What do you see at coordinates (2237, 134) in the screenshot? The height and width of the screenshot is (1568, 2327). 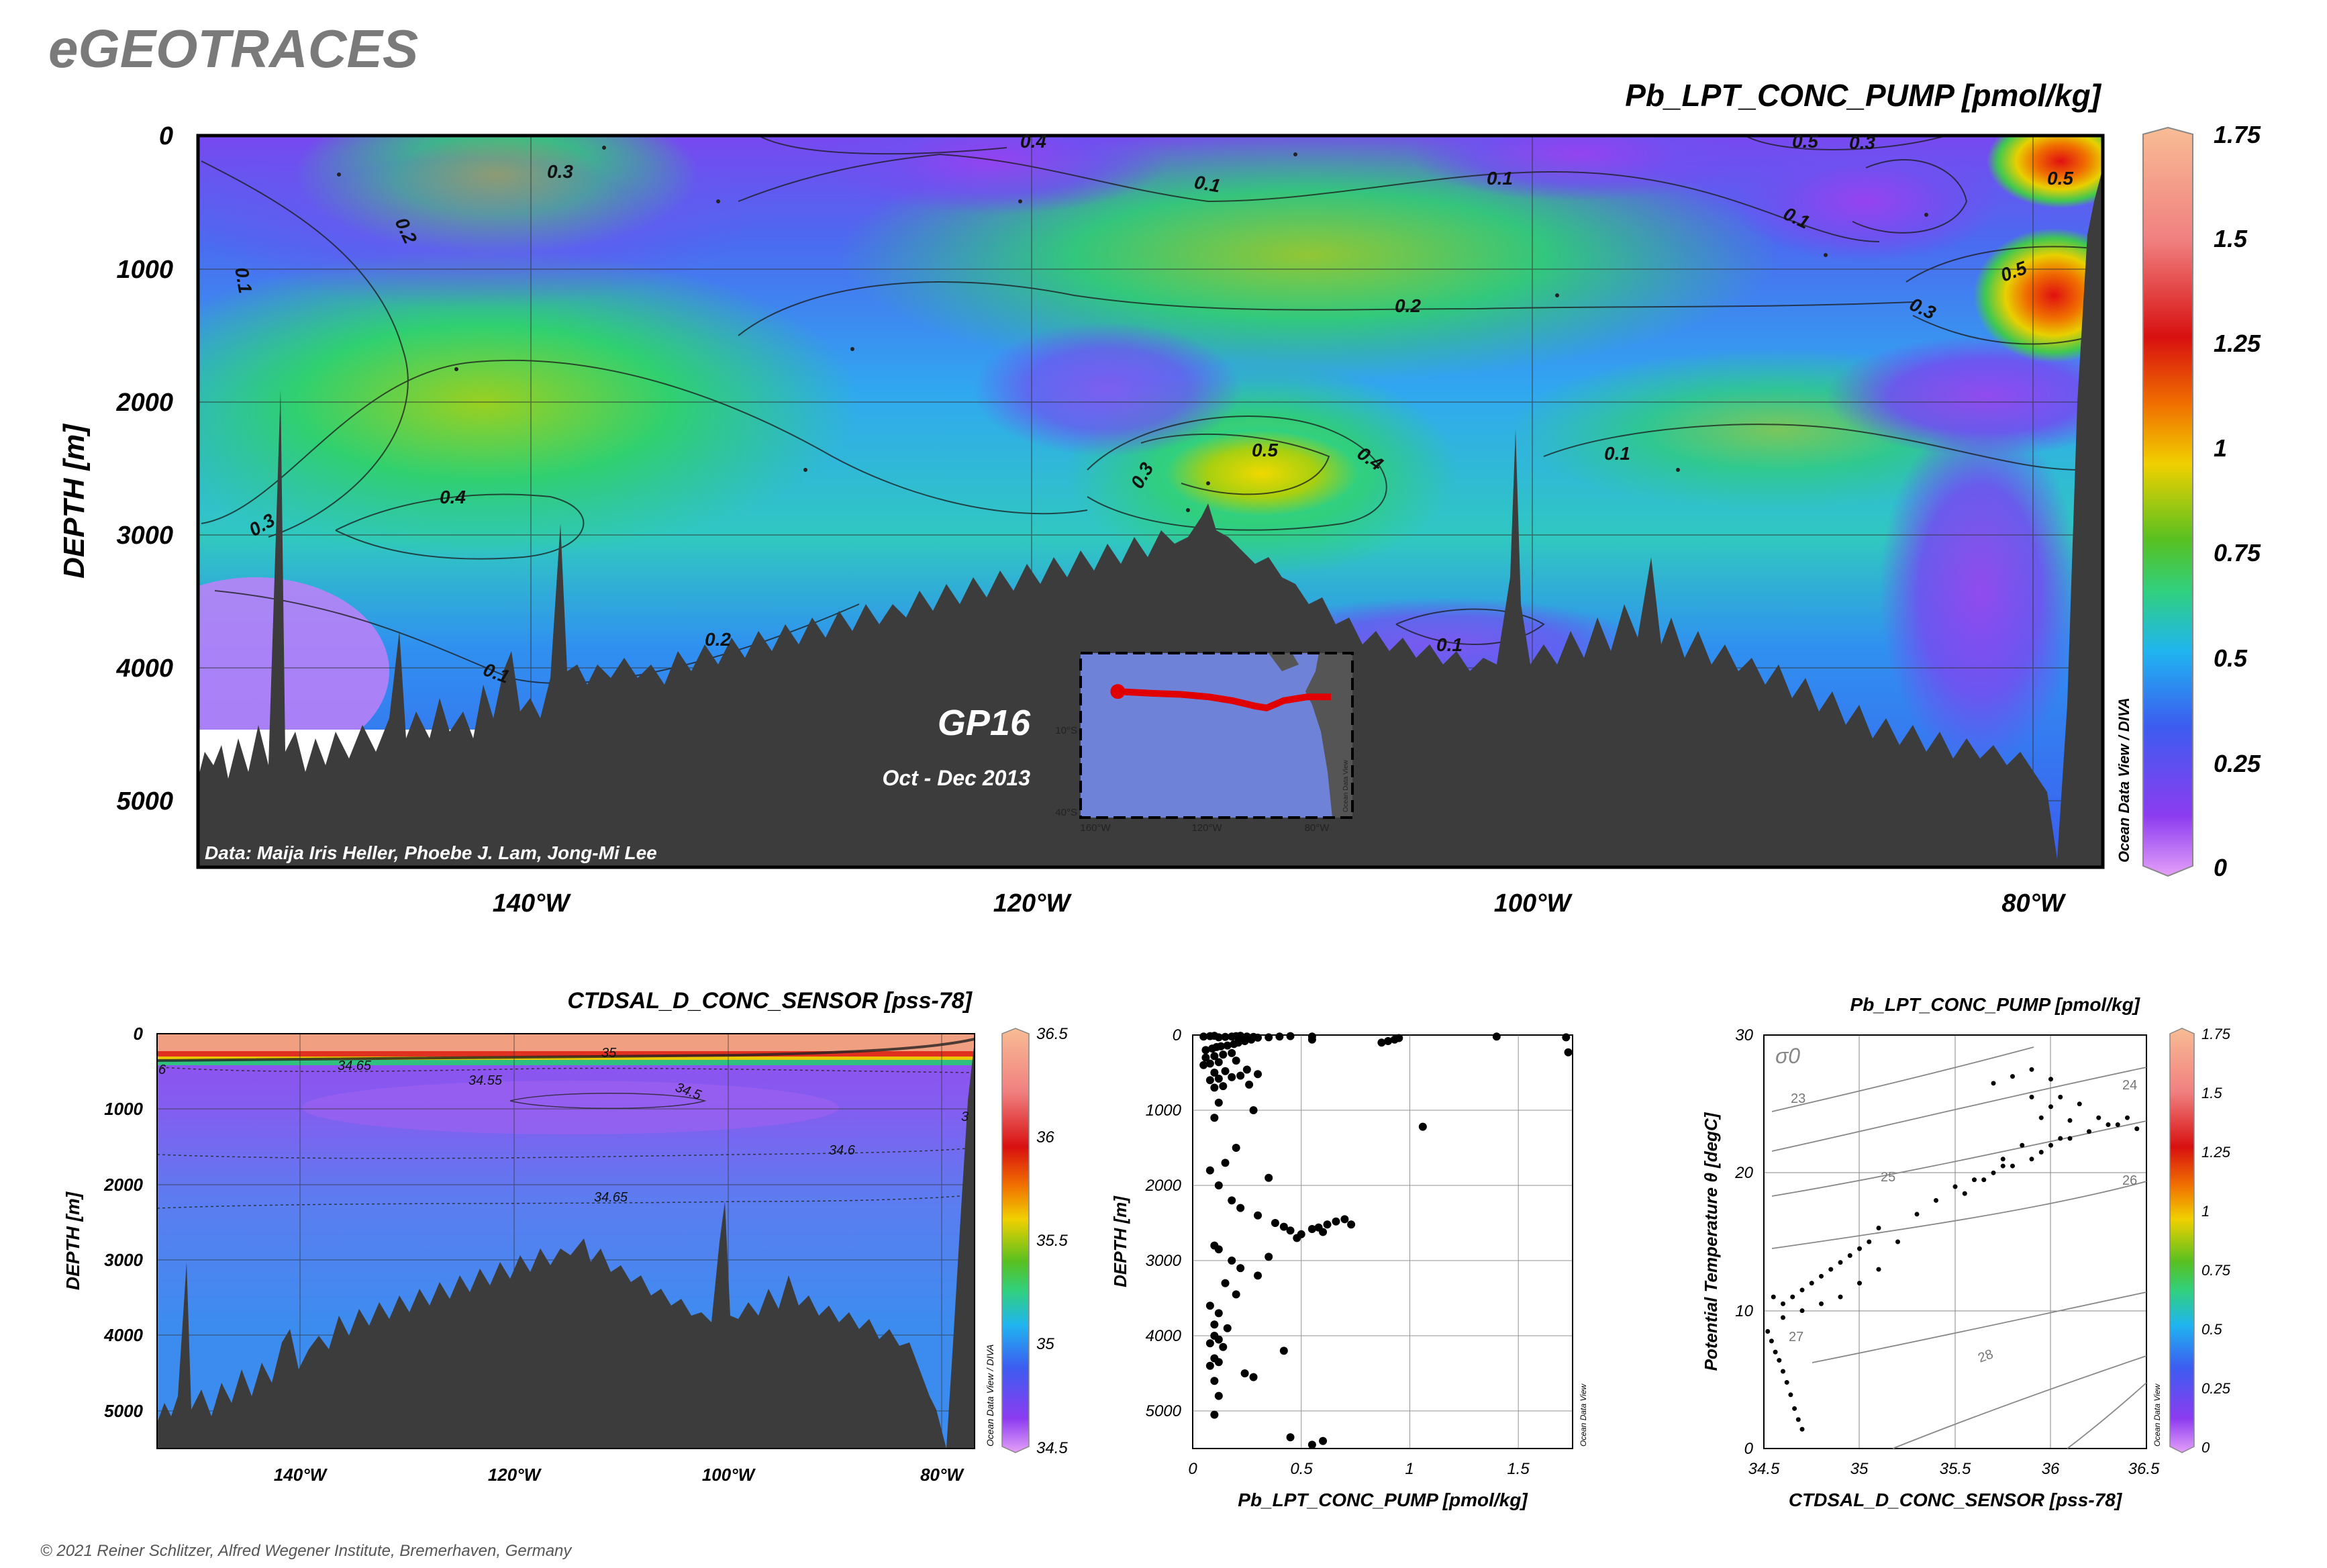 I see `colorbar-tick-label: 1.75` at bounding box center [2237, 134].